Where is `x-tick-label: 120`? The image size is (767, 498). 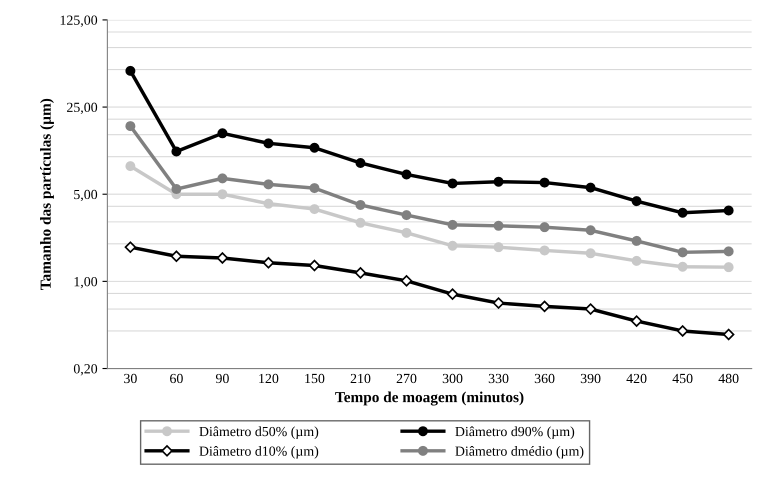
x-tick-label: 120 is located at coordinates (268, 379).